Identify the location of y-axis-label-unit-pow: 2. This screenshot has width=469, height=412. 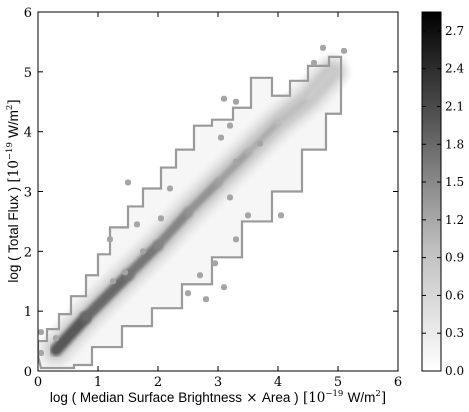
(10, 107).